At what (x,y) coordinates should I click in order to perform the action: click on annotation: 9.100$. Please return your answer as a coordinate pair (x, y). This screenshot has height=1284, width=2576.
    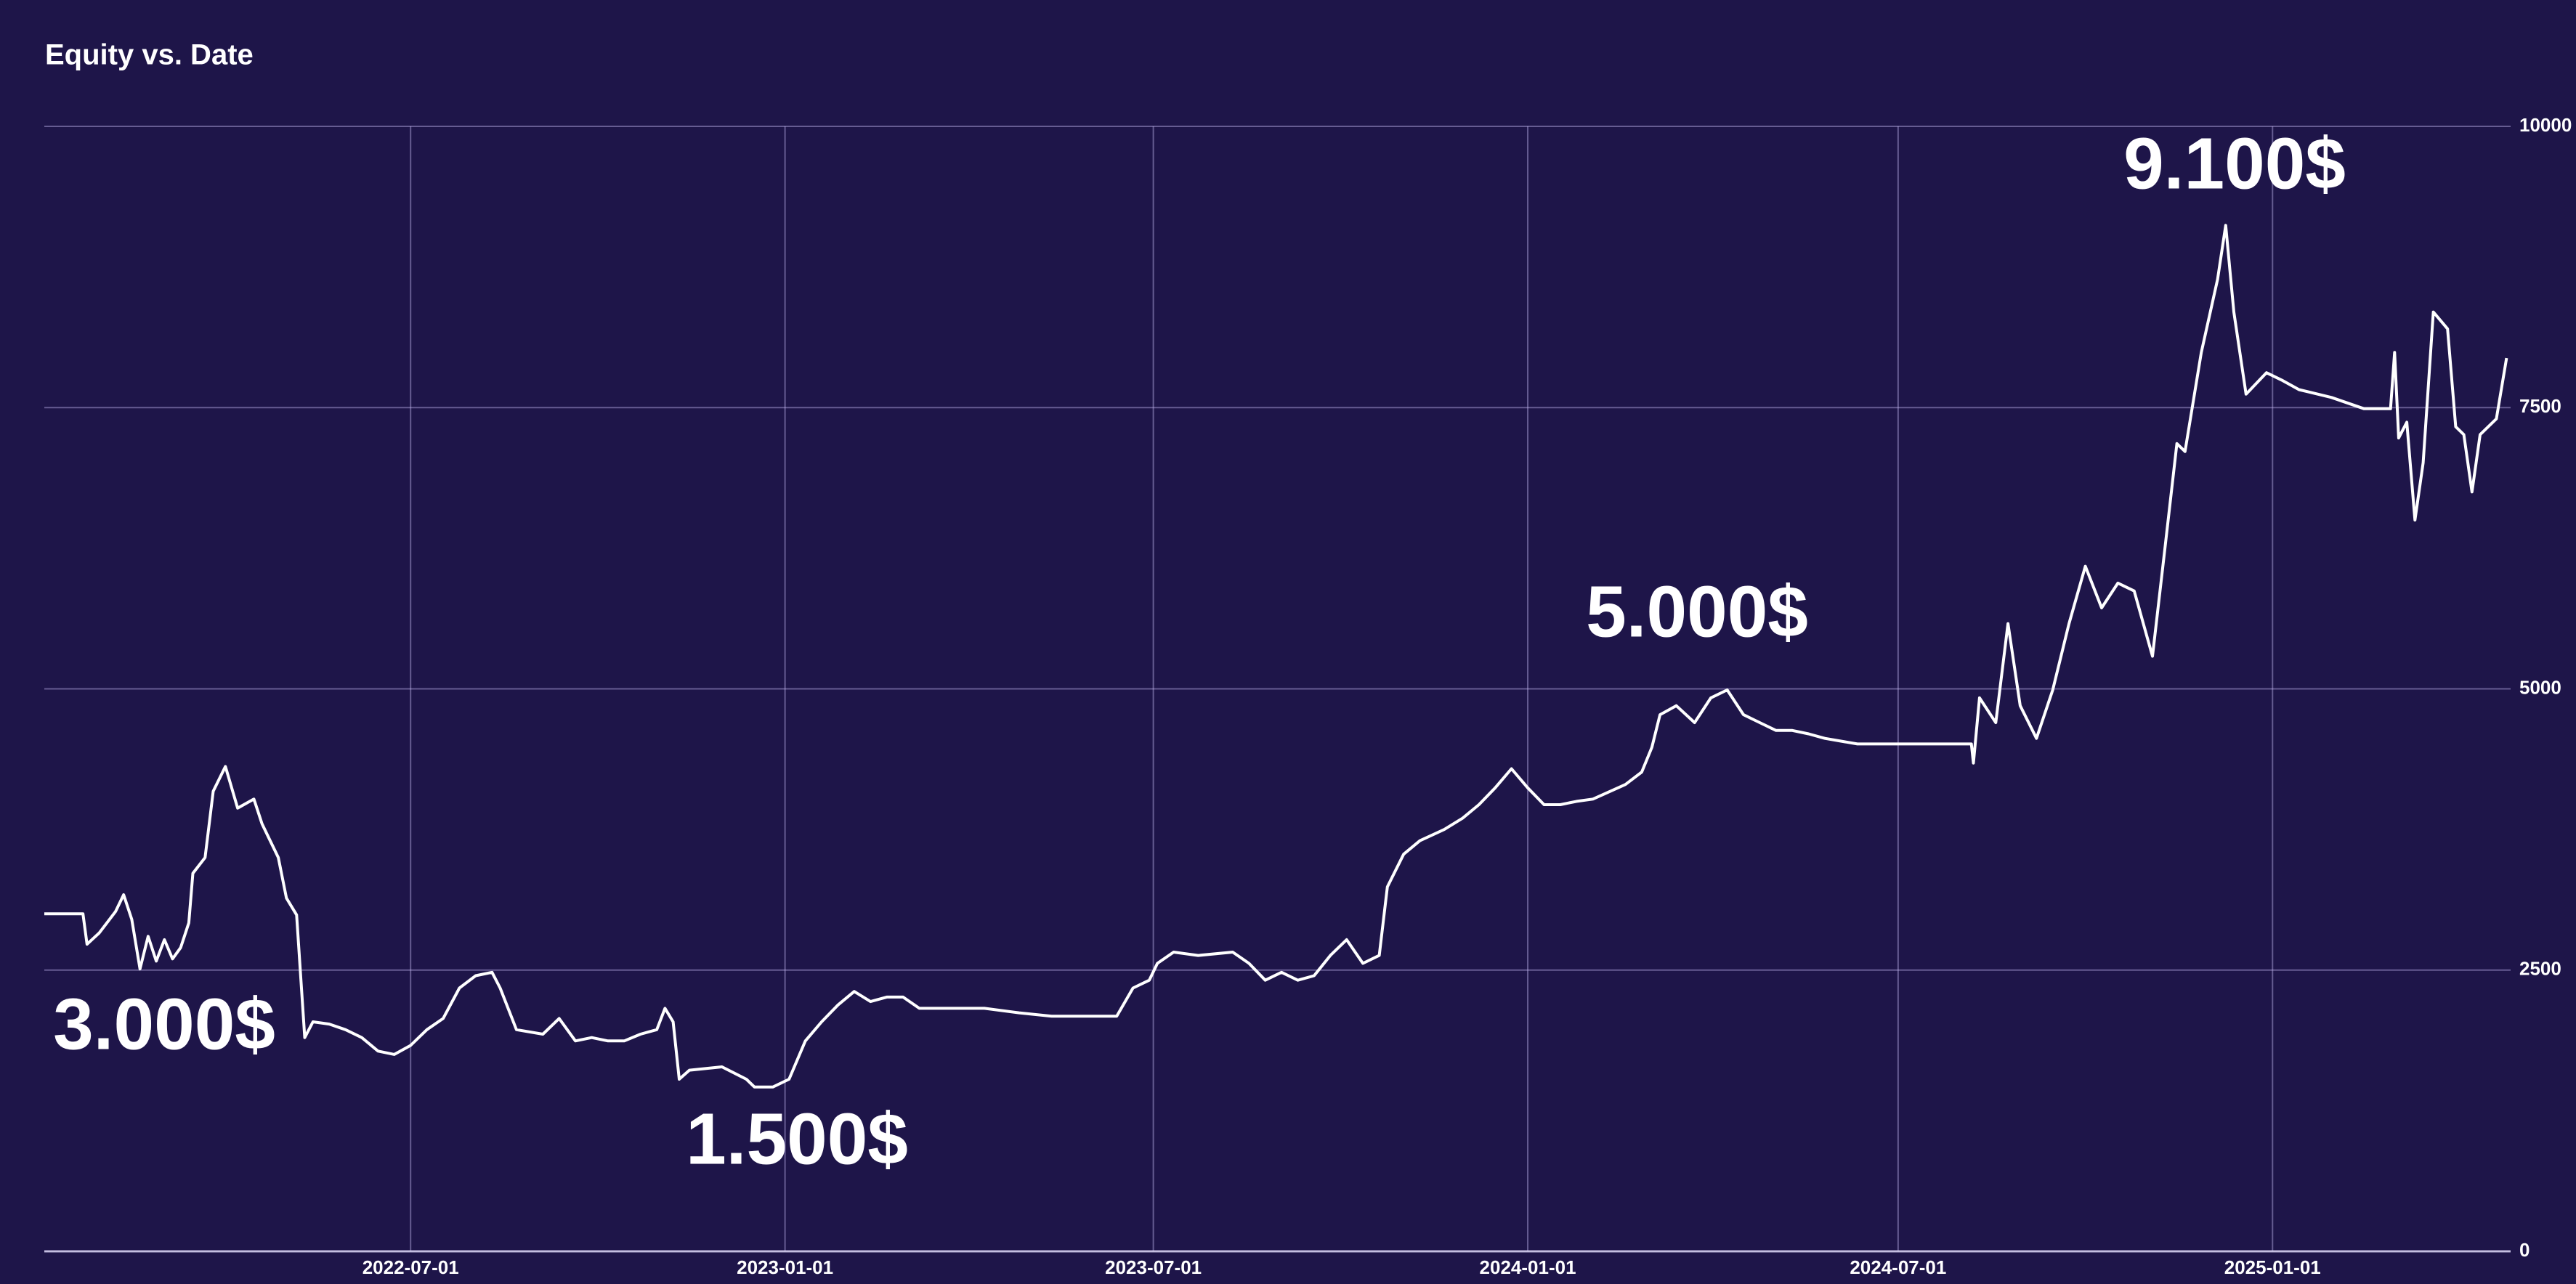
    Looking at the image, I should click on (2234, 163).